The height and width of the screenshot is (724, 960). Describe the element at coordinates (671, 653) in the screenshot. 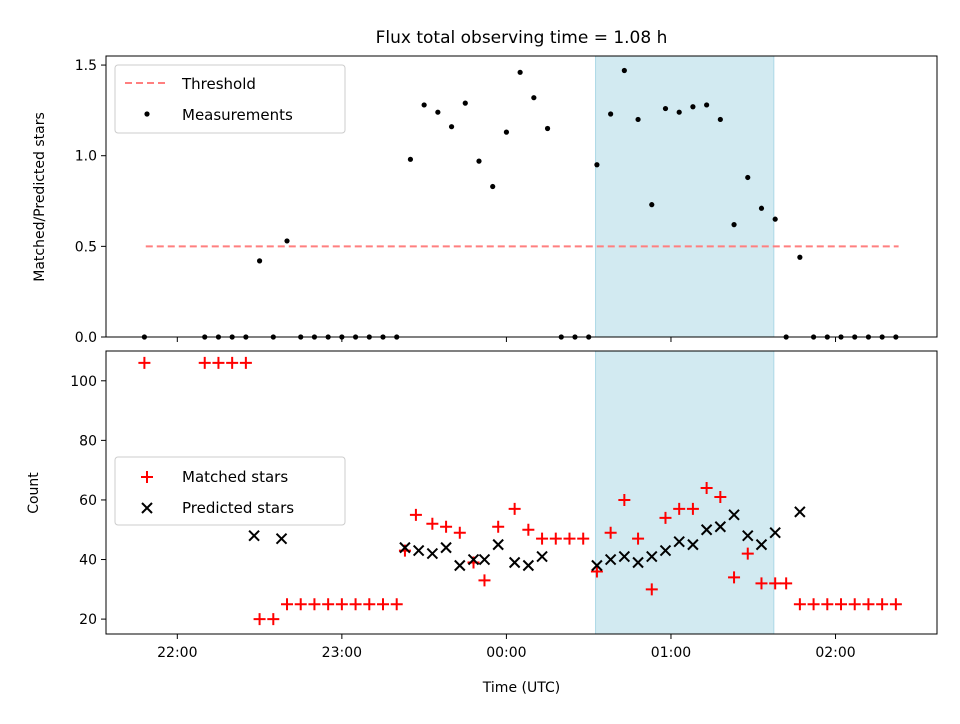

I see `x-tick-label: 01:00` at that location.